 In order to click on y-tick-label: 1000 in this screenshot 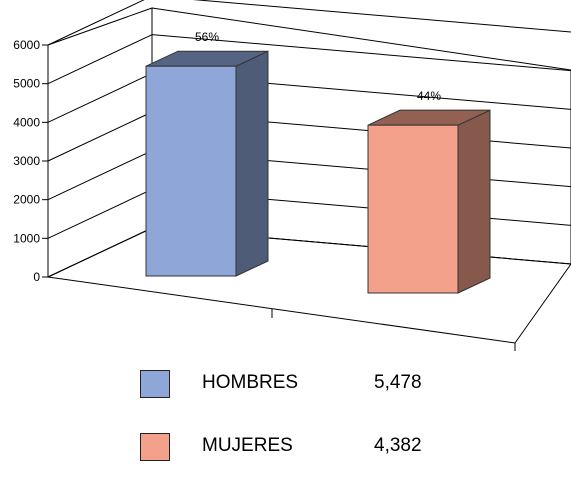, I will do `click(26, 238)`.